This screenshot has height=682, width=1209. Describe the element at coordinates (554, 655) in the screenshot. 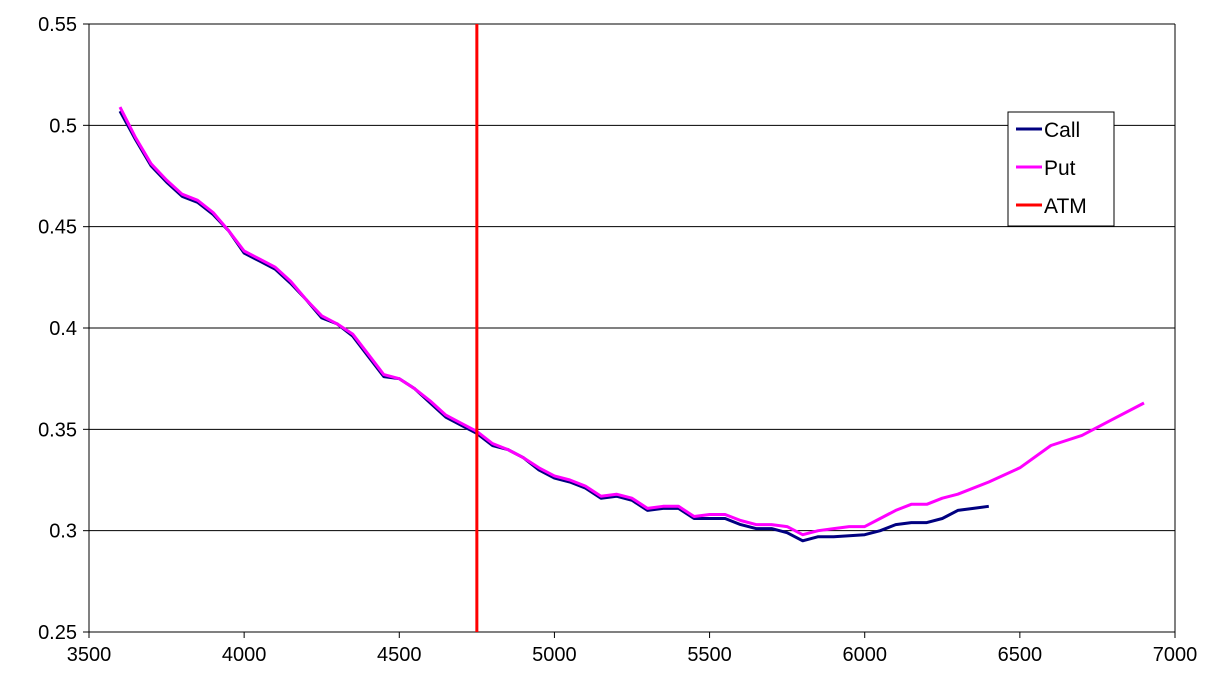

I see `x-tick-label: 5000` at that location.